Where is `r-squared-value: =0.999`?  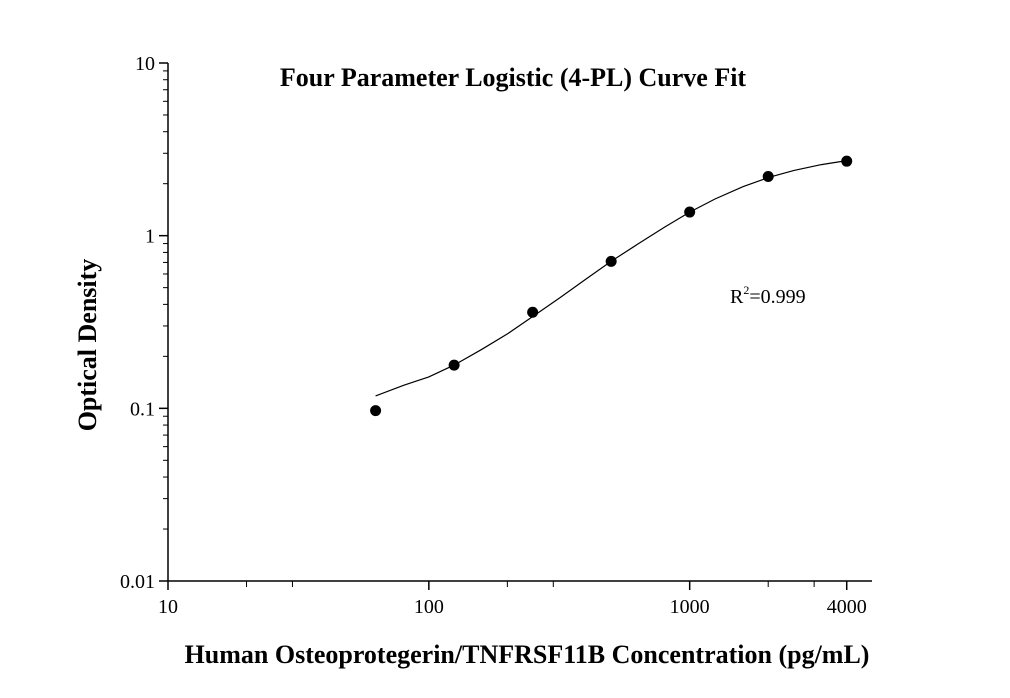 r-squared-value: =0.999 is located at coordinates (777, 297).